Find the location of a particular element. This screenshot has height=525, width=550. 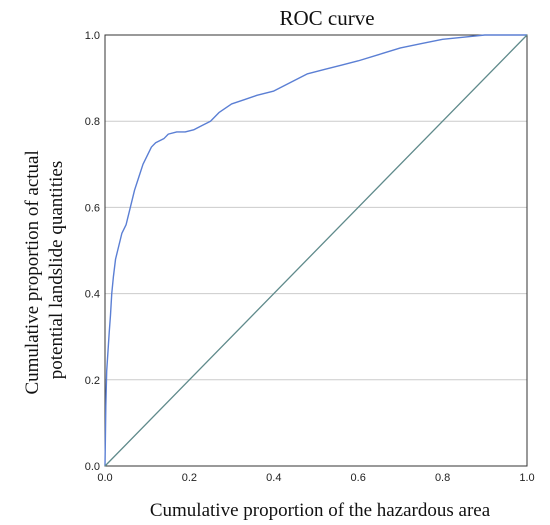

y-axis-label-line-2: potential landslide quantities is located at coordinates (56, 270).